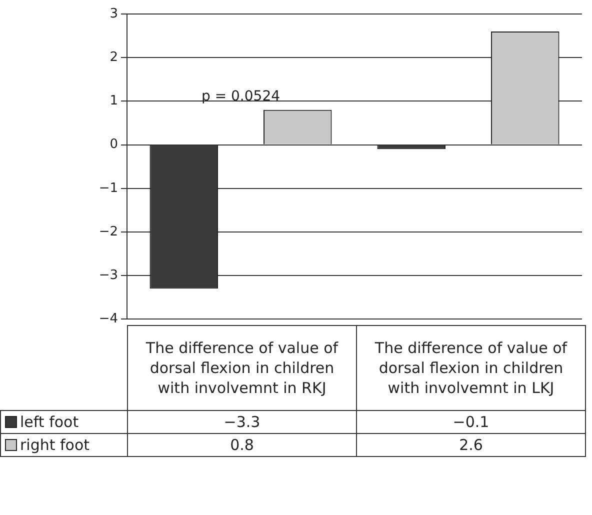  What do you see at coordinates (242, 368) in the screenshot?
I see `x-tick-label: The difference of value of dorsal flexion in children with involvemnt in RKJ` at bounding box center [242, 368].